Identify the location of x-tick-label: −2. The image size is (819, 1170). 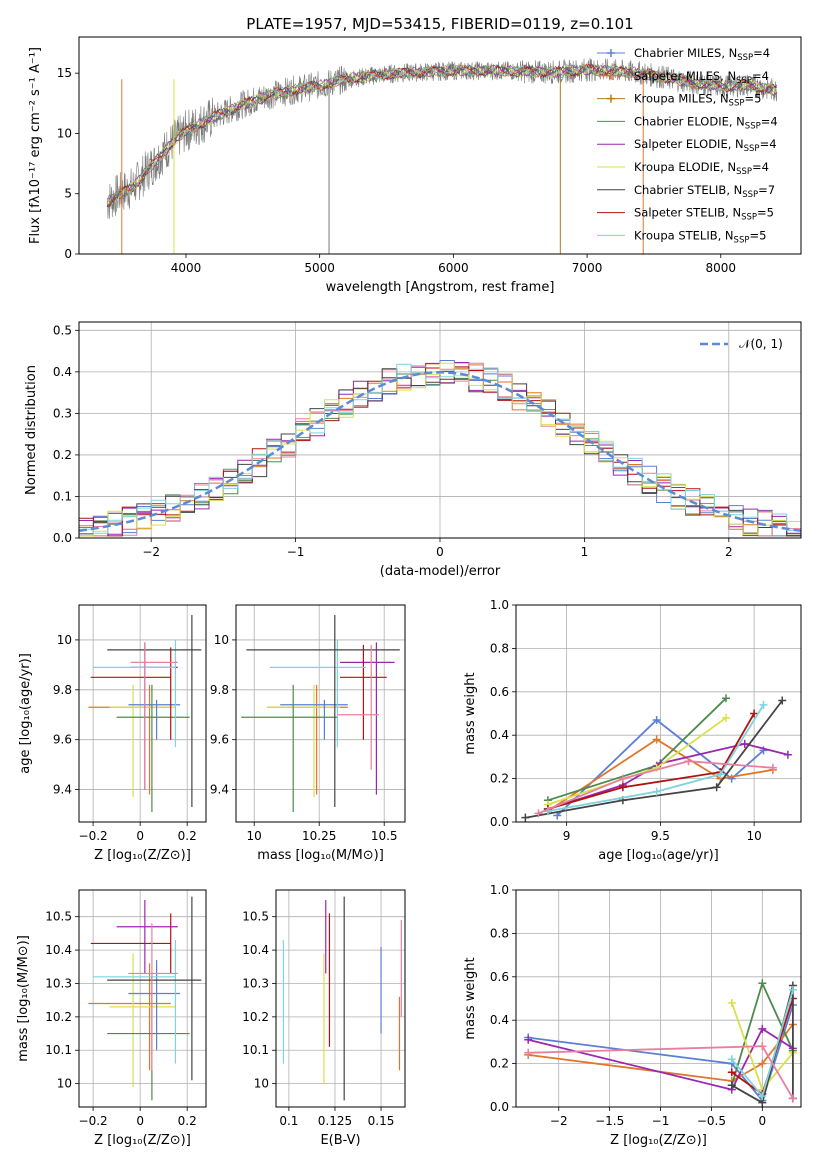
(151, 552).